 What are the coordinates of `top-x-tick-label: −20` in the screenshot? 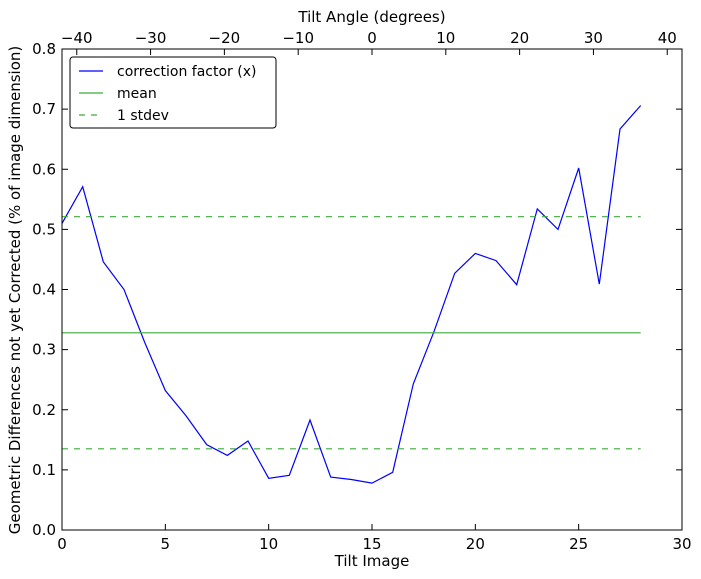 It's located at (225, 38).